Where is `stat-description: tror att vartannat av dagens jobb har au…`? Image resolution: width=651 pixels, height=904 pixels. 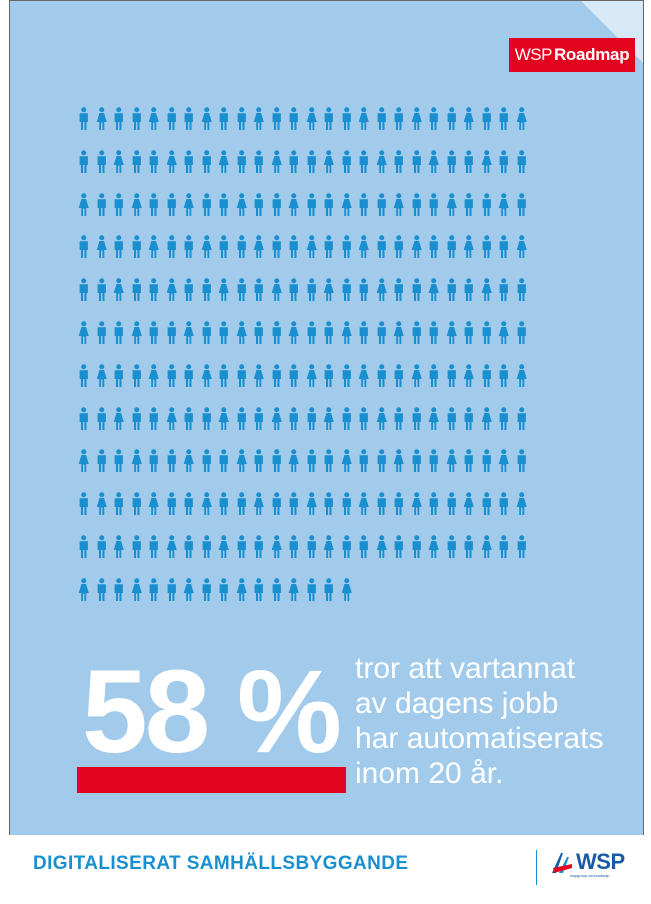
stat-description: tror att vartannat av dagens jobb har au… is located at coordinates (499, 721).